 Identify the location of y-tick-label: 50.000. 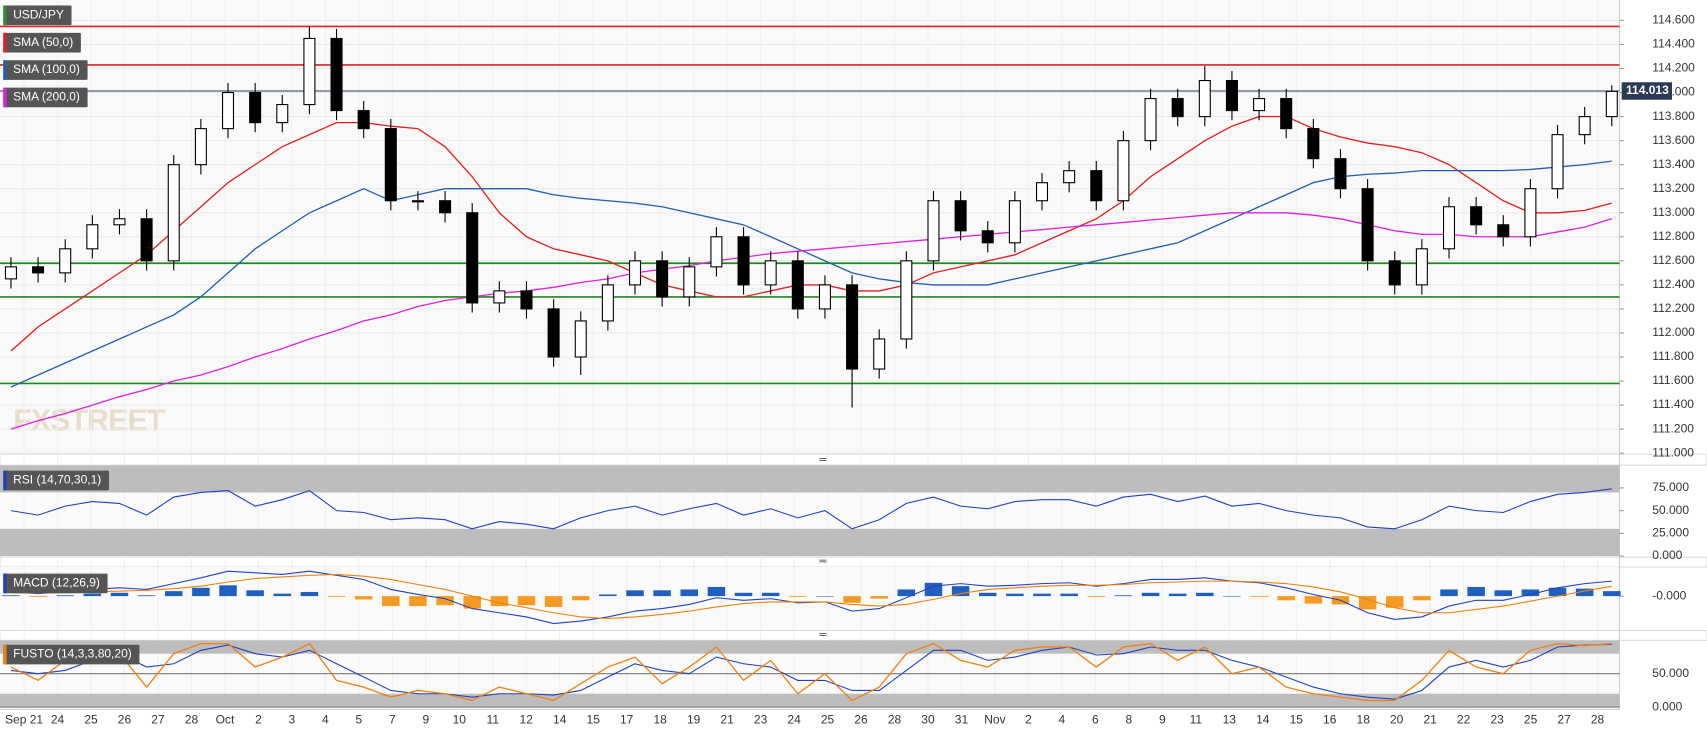
(1670, 673).